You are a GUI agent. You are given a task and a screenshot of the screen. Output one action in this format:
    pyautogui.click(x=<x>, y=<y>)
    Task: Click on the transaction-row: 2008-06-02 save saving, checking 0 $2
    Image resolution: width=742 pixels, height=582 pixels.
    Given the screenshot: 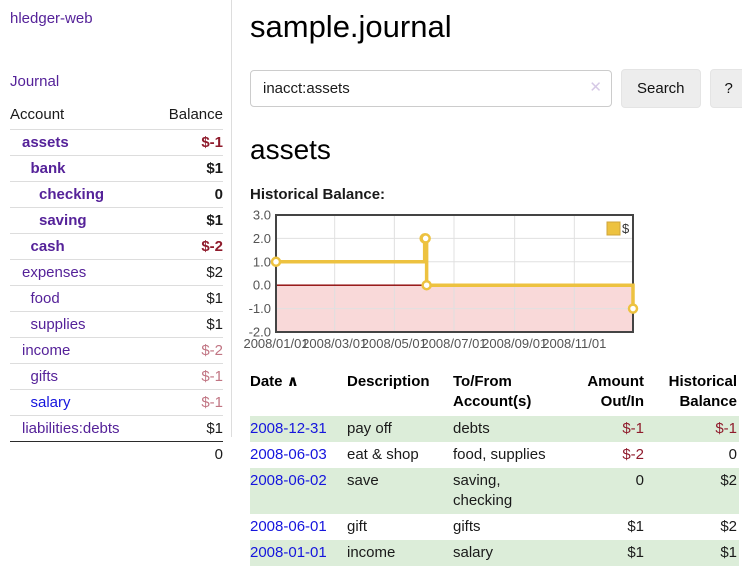 What is the action you would take?
    pyautogui.click(x=494, y=491)
    